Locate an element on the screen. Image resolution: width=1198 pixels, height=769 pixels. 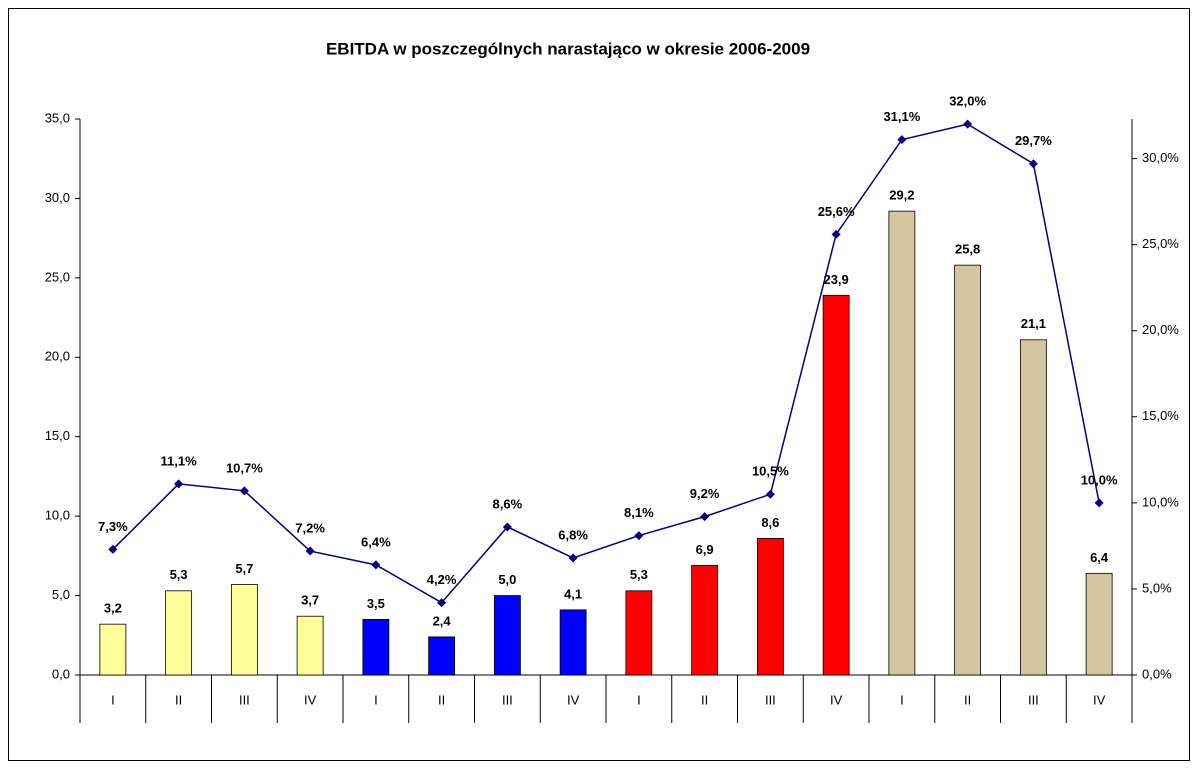
line-label: 29,7% is located at coordinates (1033, 140).